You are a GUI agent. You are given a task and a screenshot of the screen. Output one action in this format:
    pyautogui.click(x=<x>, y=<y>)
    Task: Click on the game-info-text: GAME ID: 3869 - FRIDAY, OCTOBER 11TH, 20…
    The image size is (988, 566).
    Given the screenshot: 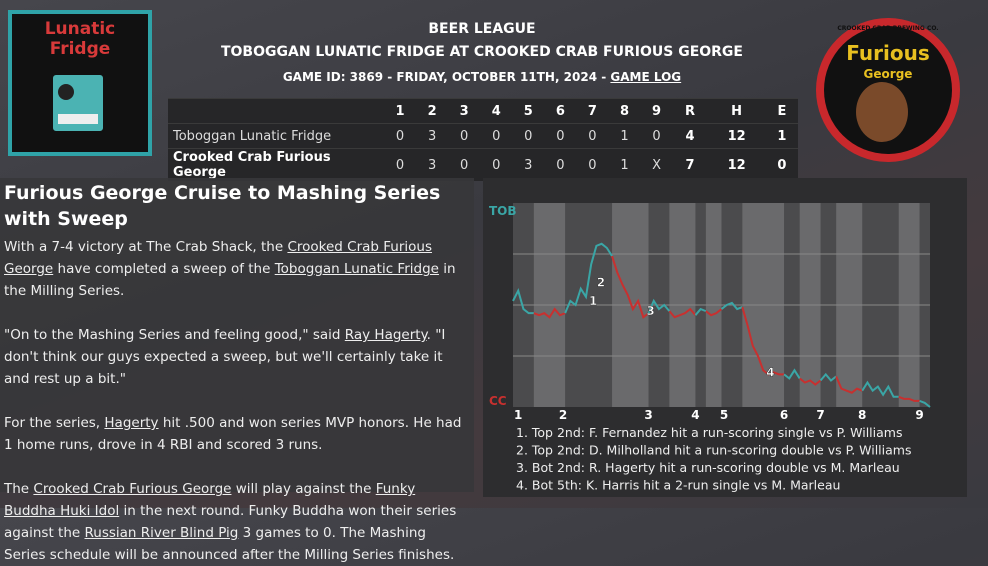 What is the action you would take?
    pyautogui.click(x=446, y=77)
    